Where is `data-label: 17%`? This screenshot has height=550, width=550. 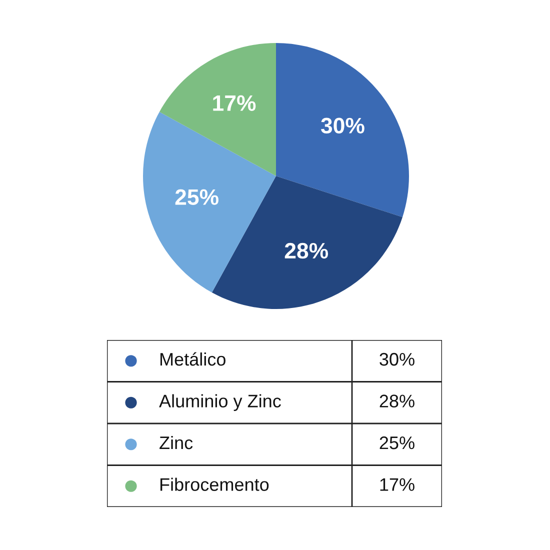
data-label: 17% is located at coordinates (234, 103).